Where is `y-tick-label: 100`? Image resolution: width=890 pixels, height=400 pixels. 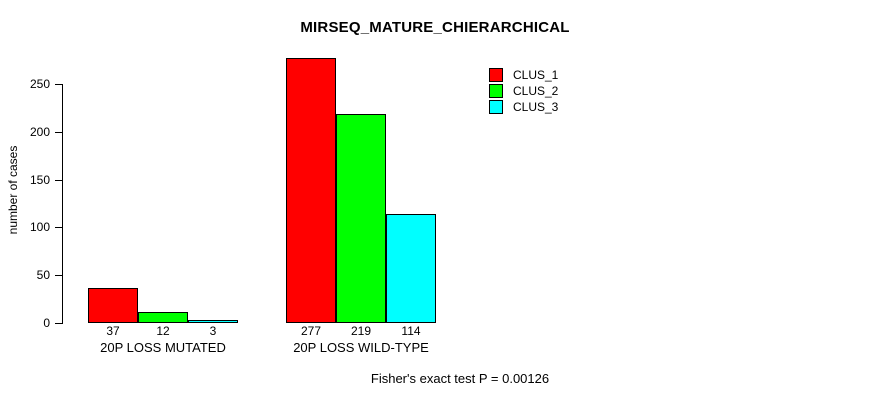 y-tick-label: 100 is located at coordinates (39, 227).